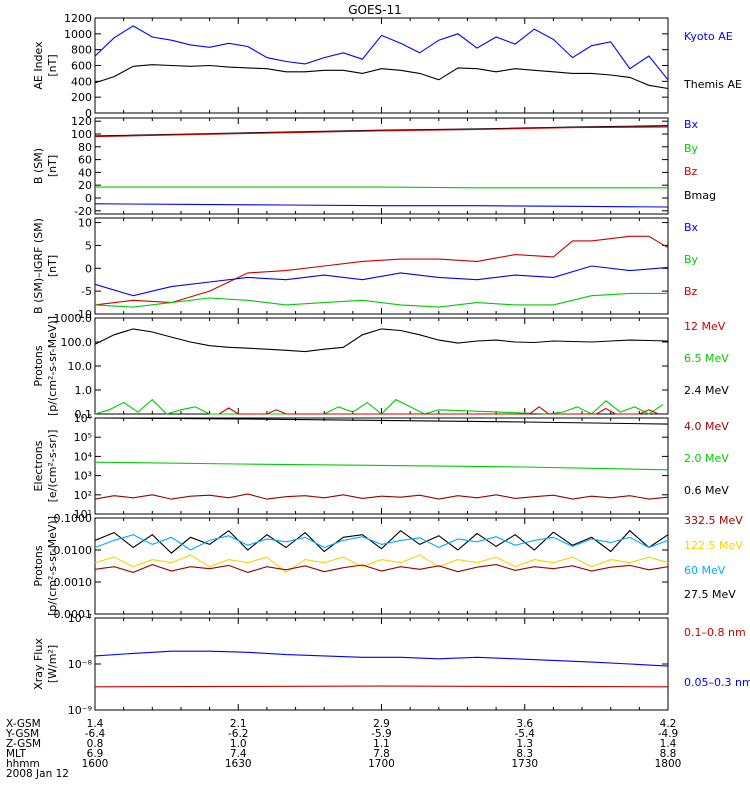 This screenshot has height=800, width=750. What do you see at coordinates (81, 134) in the screenshot?
I see `y-tick-label: 100` at bounding box center [81, 134].